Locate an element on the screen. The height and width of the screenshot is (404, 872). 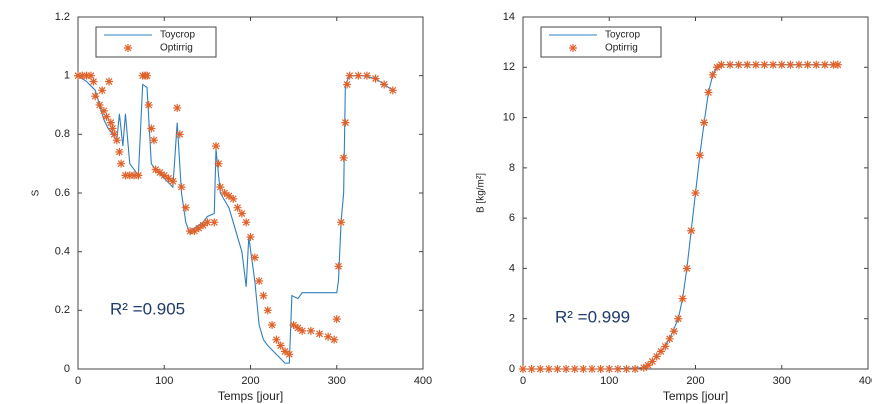
x-tick-label: 300 is located at coordinates (337, 381).